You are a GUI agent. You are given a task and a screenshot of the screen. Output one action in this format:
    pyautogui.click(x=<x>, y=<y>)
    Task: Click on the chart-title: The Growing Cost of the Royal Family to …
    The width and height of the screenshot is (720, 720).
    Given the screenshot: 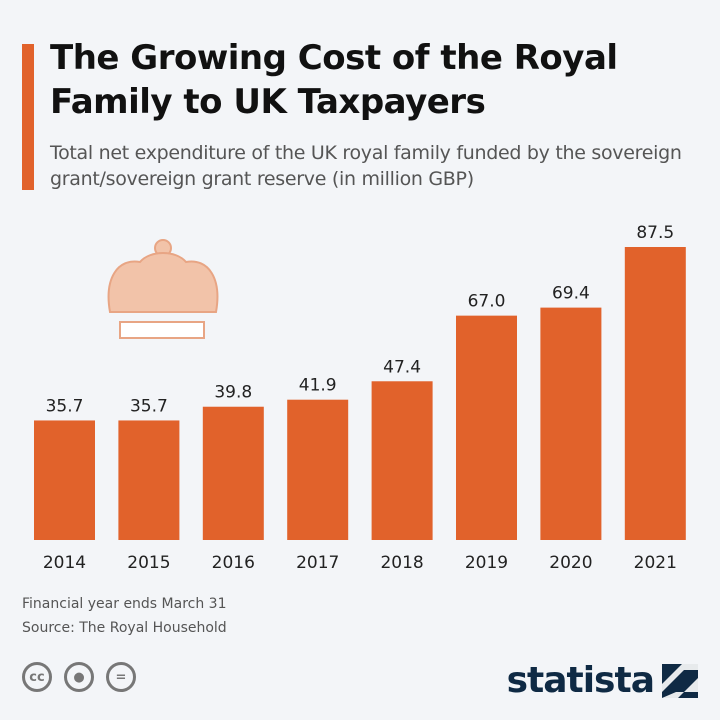 What is the action you would take?
    pyautogui.click(x=334, y=80)
    